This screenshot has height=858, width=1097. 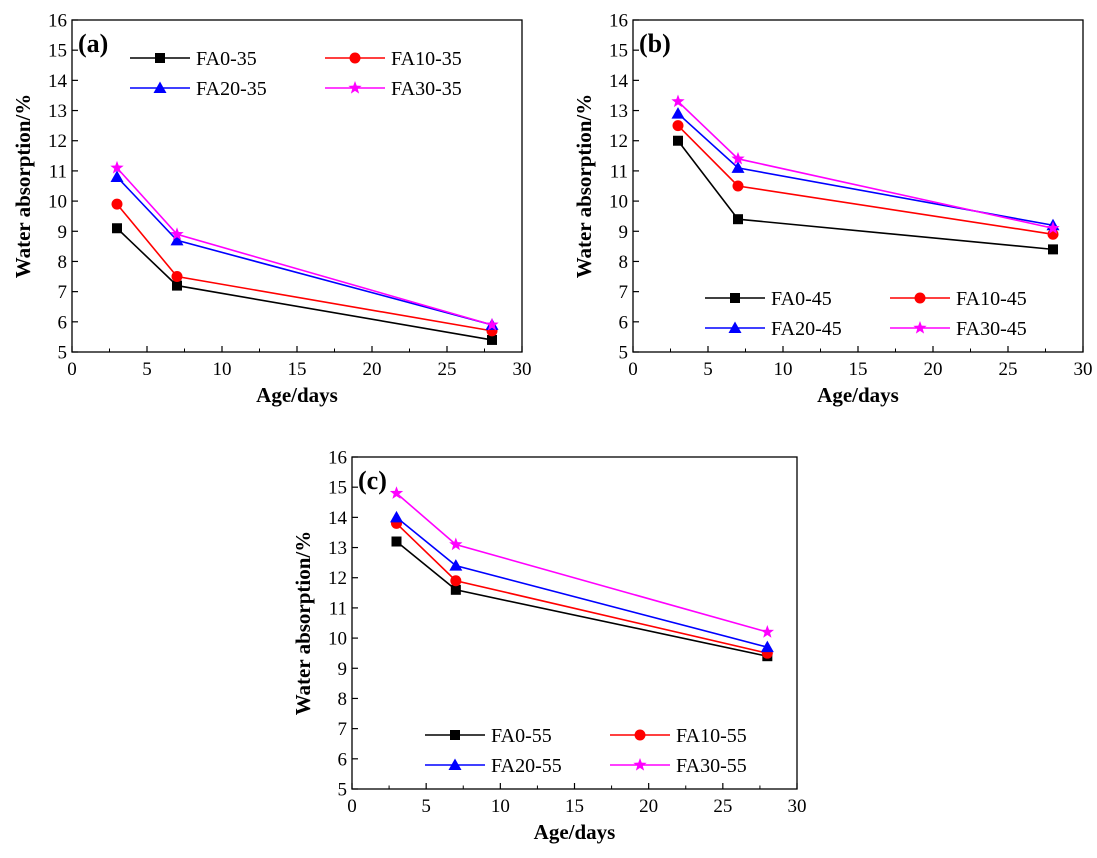 I want to click on y-tick-label: 10, so click(x=57, y=202).